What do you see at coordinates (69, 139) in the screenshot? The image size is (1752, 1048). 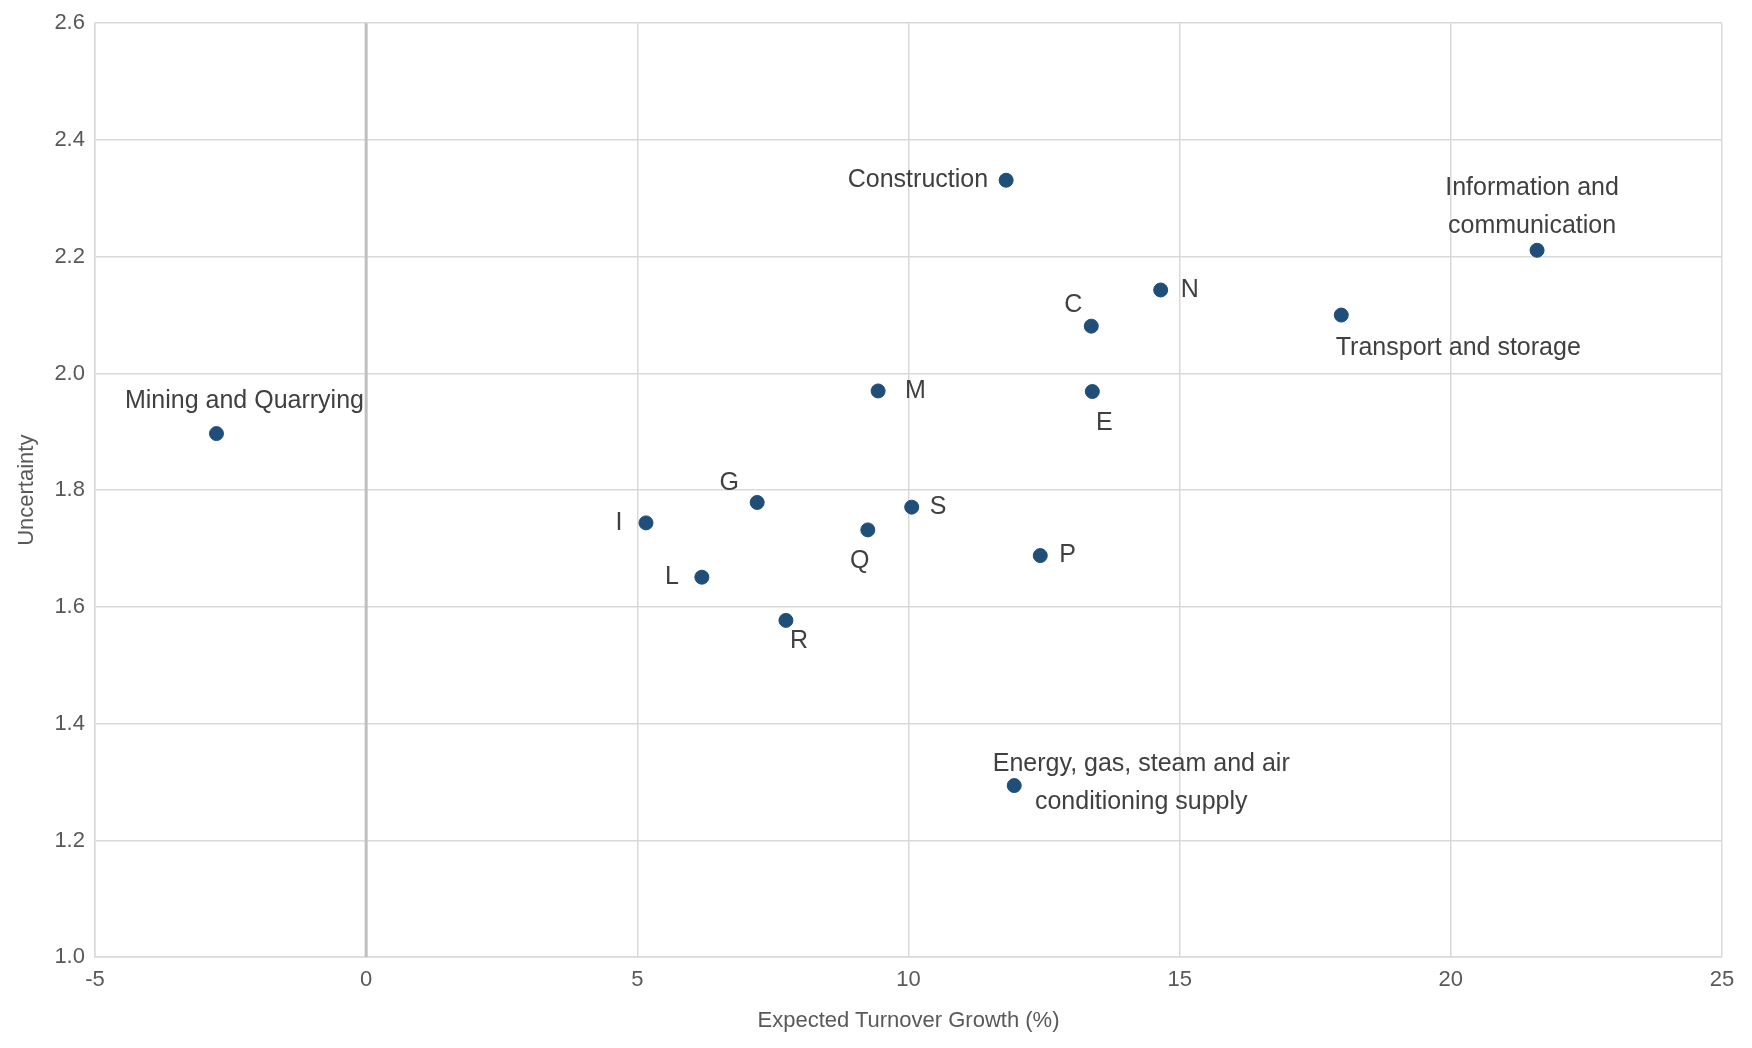 I see `y-tick-label: 2.4` at bounding box center [69, 139].